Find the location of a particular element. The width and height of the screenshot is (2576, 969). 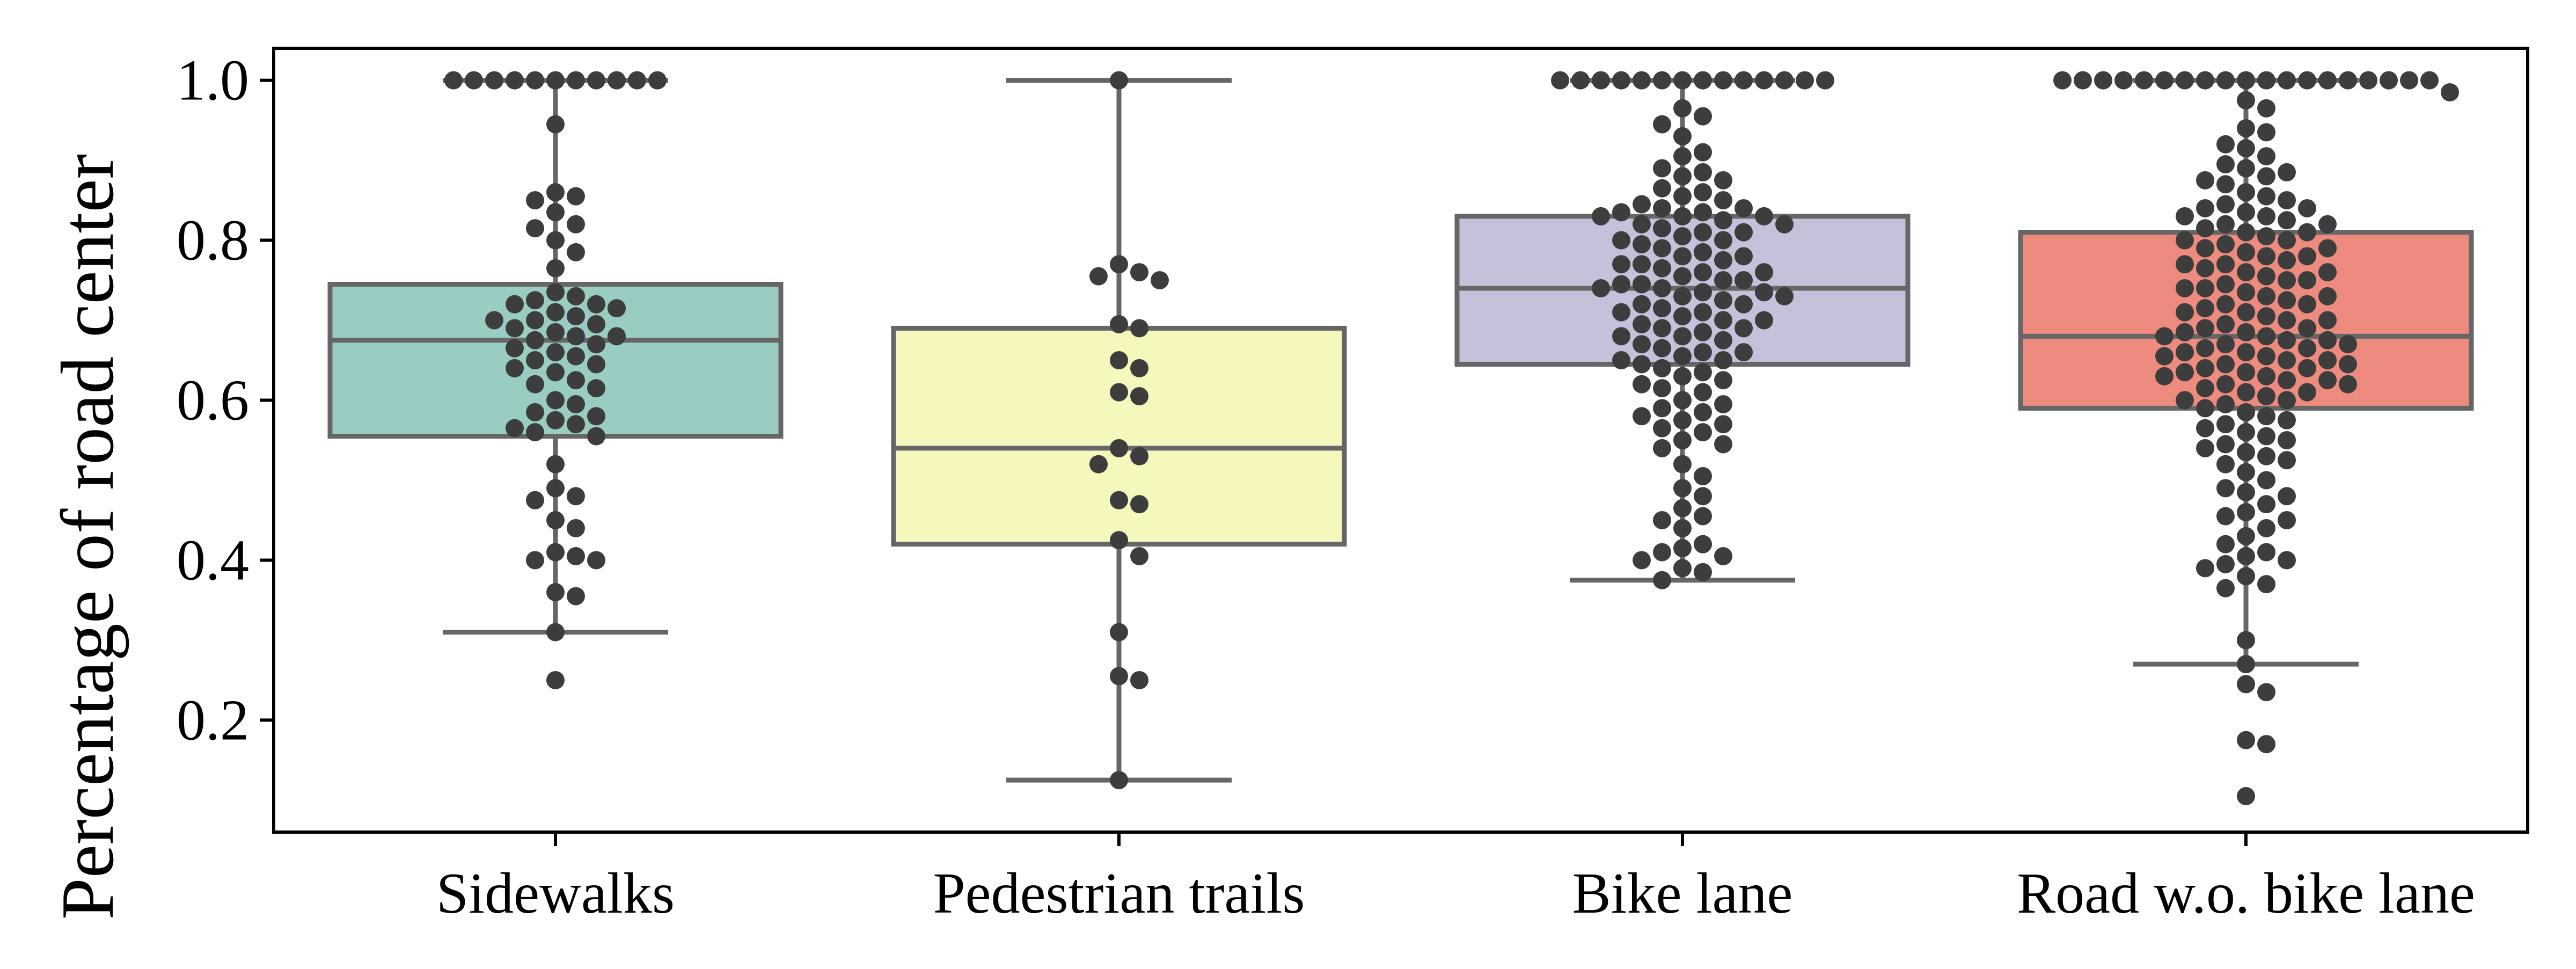

box-group is located at coordinates (555, 380).